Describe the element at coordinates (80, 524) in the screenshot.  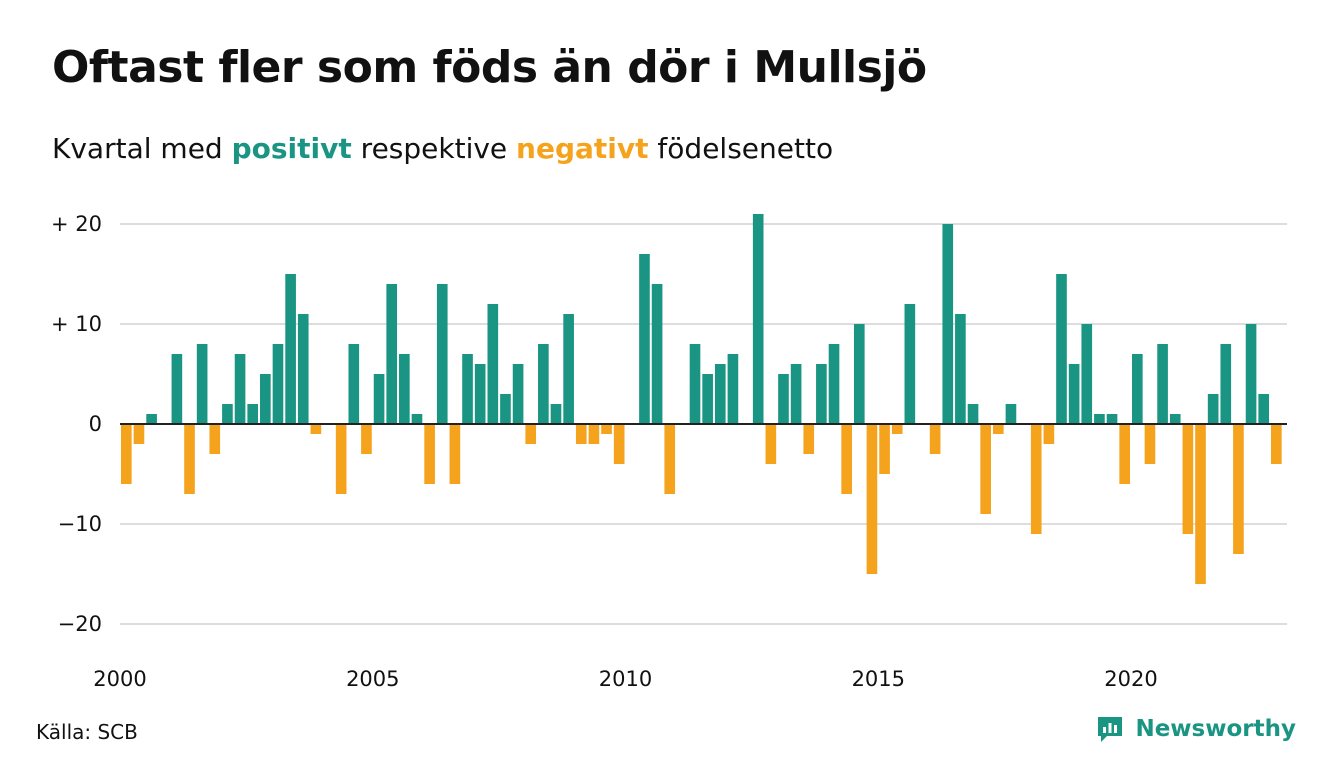
I see `y-tick-label: −10` at that location.